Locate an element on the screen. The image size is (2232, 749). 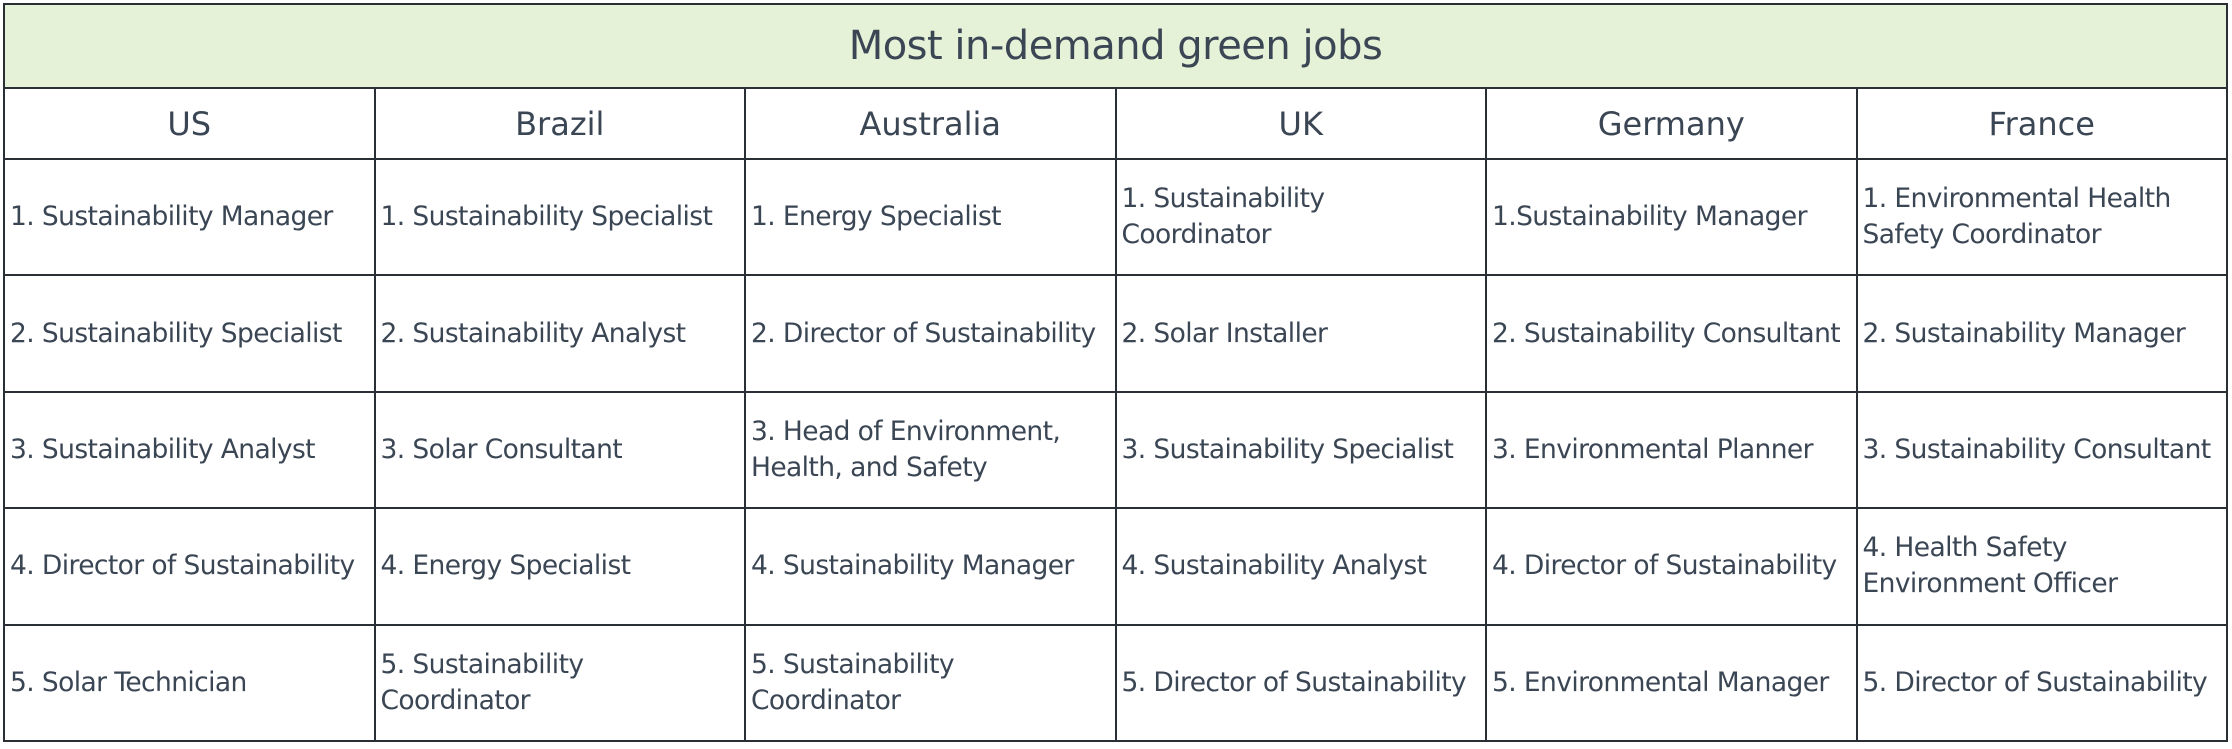
job-cell: 4. Health Safety Environment Officer is located at coordinates (2041, 566).